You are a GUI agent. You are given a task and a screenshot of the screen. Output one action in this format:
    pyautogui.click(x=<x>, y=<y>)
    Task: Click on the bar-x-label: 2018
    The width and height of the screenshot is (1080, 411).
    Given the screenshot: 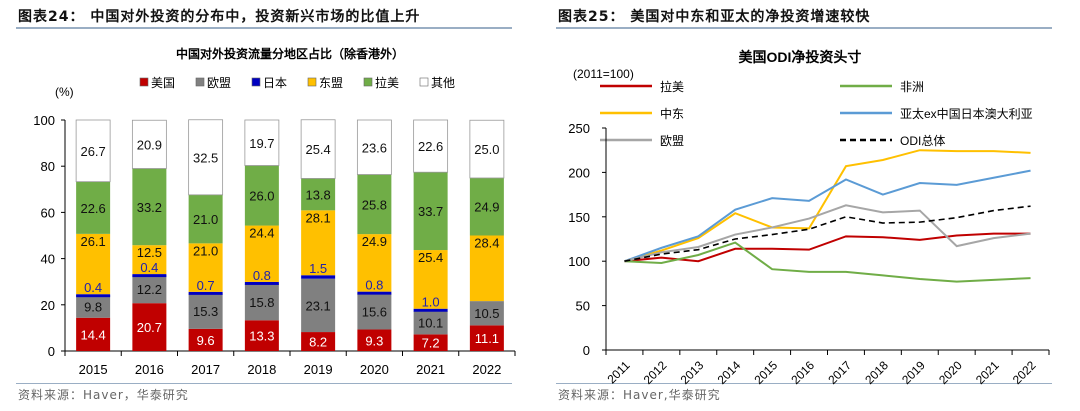 What is the action you would take?
    pyautogui.click(x=261, y=369)
    